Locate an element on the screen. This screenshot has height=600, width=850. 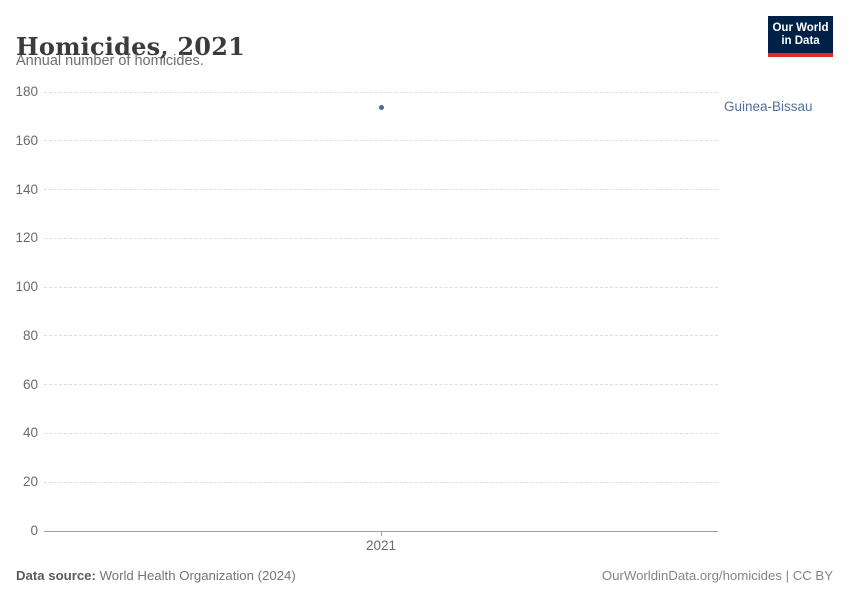
y-tick-label: 60 is located at coordinates (30, 384).